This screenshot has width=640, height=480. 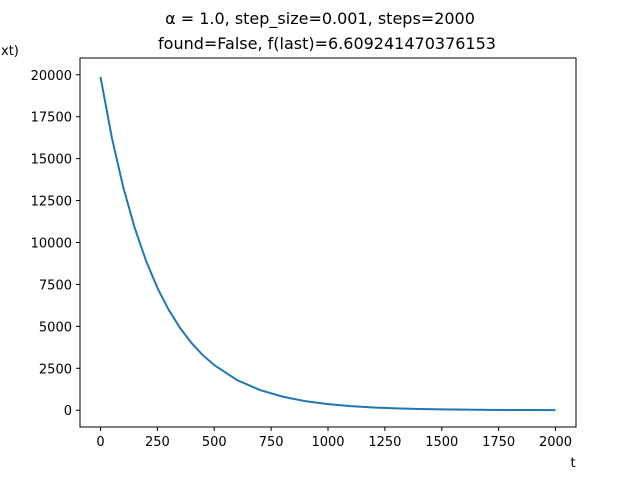 What do you see at coordinates (55, 369) in the screenshot?
I see `y-tick-label: 2500` at bounding box center [55, 369].